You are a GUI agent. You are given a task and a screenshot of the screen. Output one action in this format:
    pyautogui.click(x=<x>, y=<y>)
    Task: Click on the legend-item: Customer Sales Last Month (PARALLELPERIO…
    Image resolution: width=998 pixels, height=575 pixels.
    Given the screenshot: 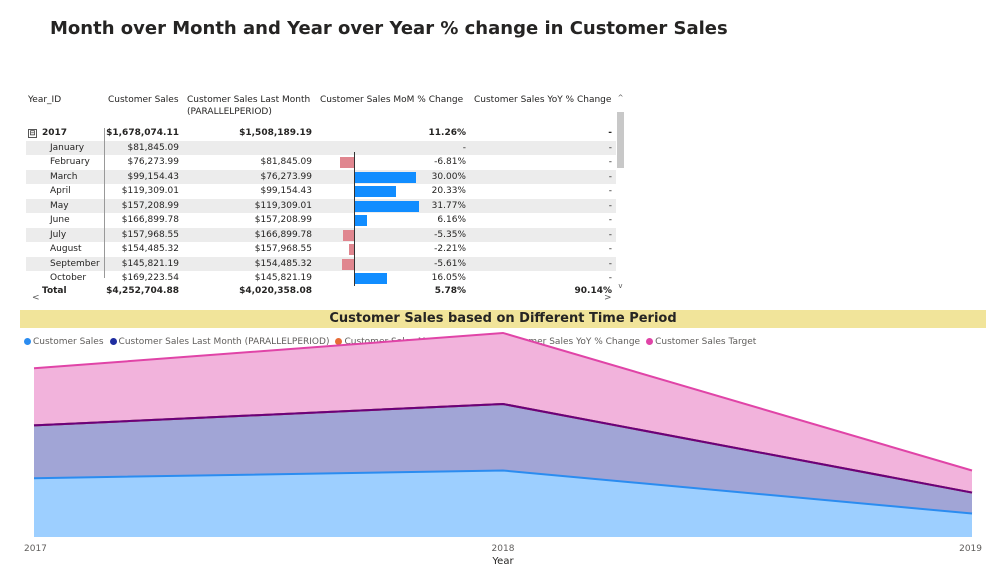 What is the action you would take?
    pyautogui.click(x=219, y=342)
    